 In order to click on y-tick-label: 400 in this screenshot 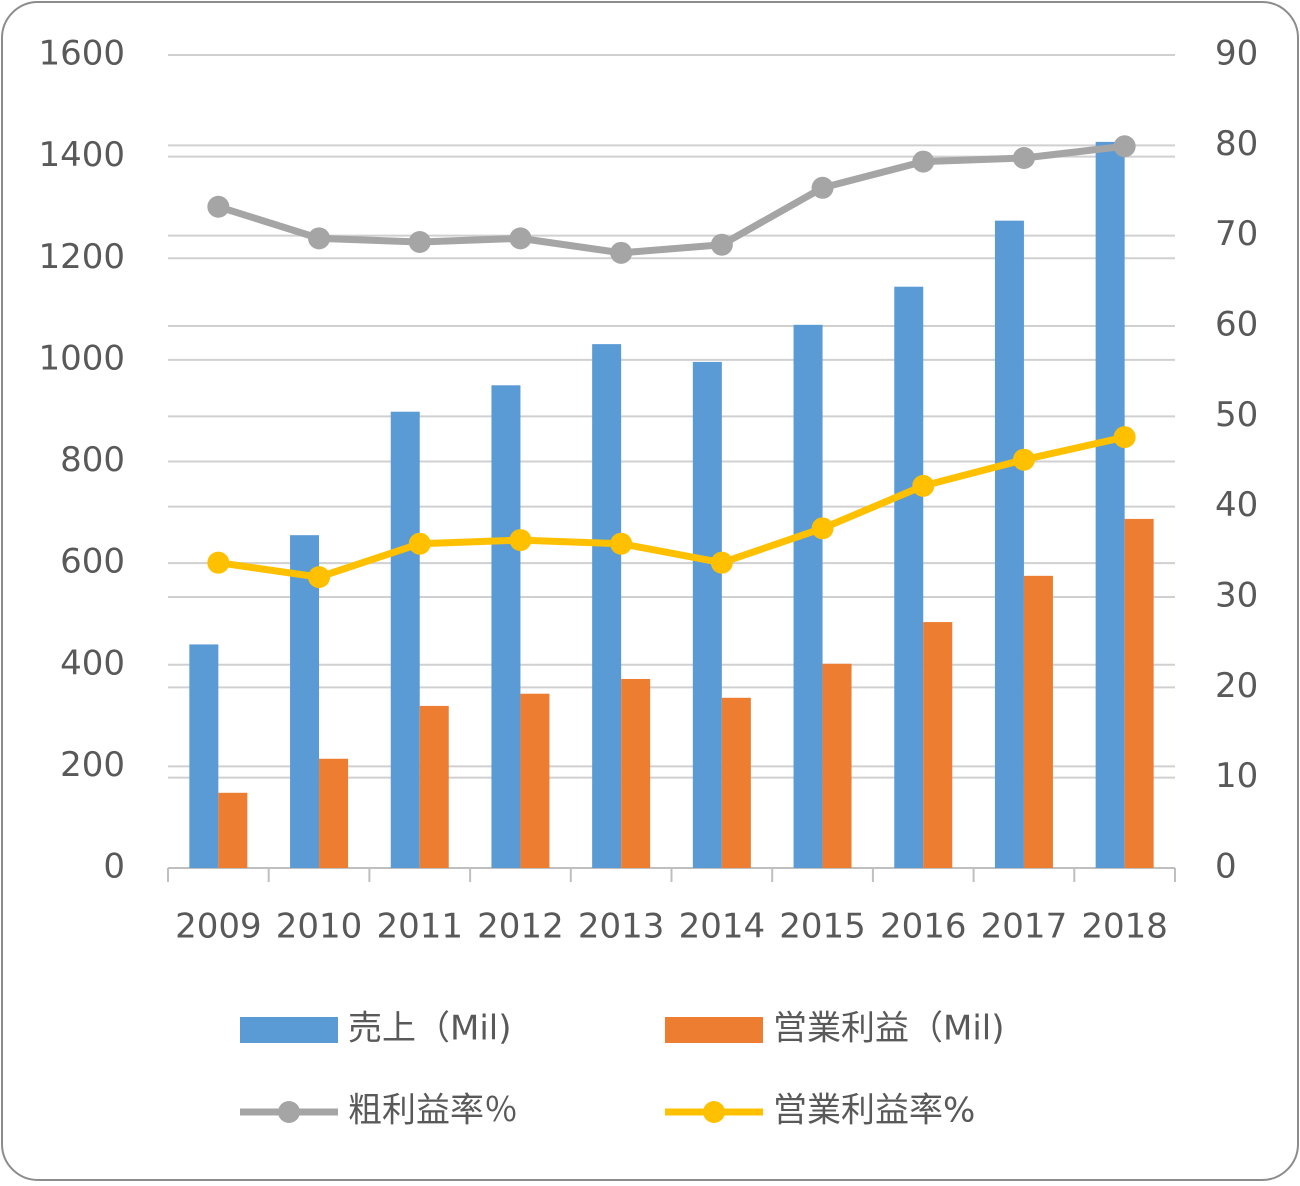, I will do `click(92, 663)`.